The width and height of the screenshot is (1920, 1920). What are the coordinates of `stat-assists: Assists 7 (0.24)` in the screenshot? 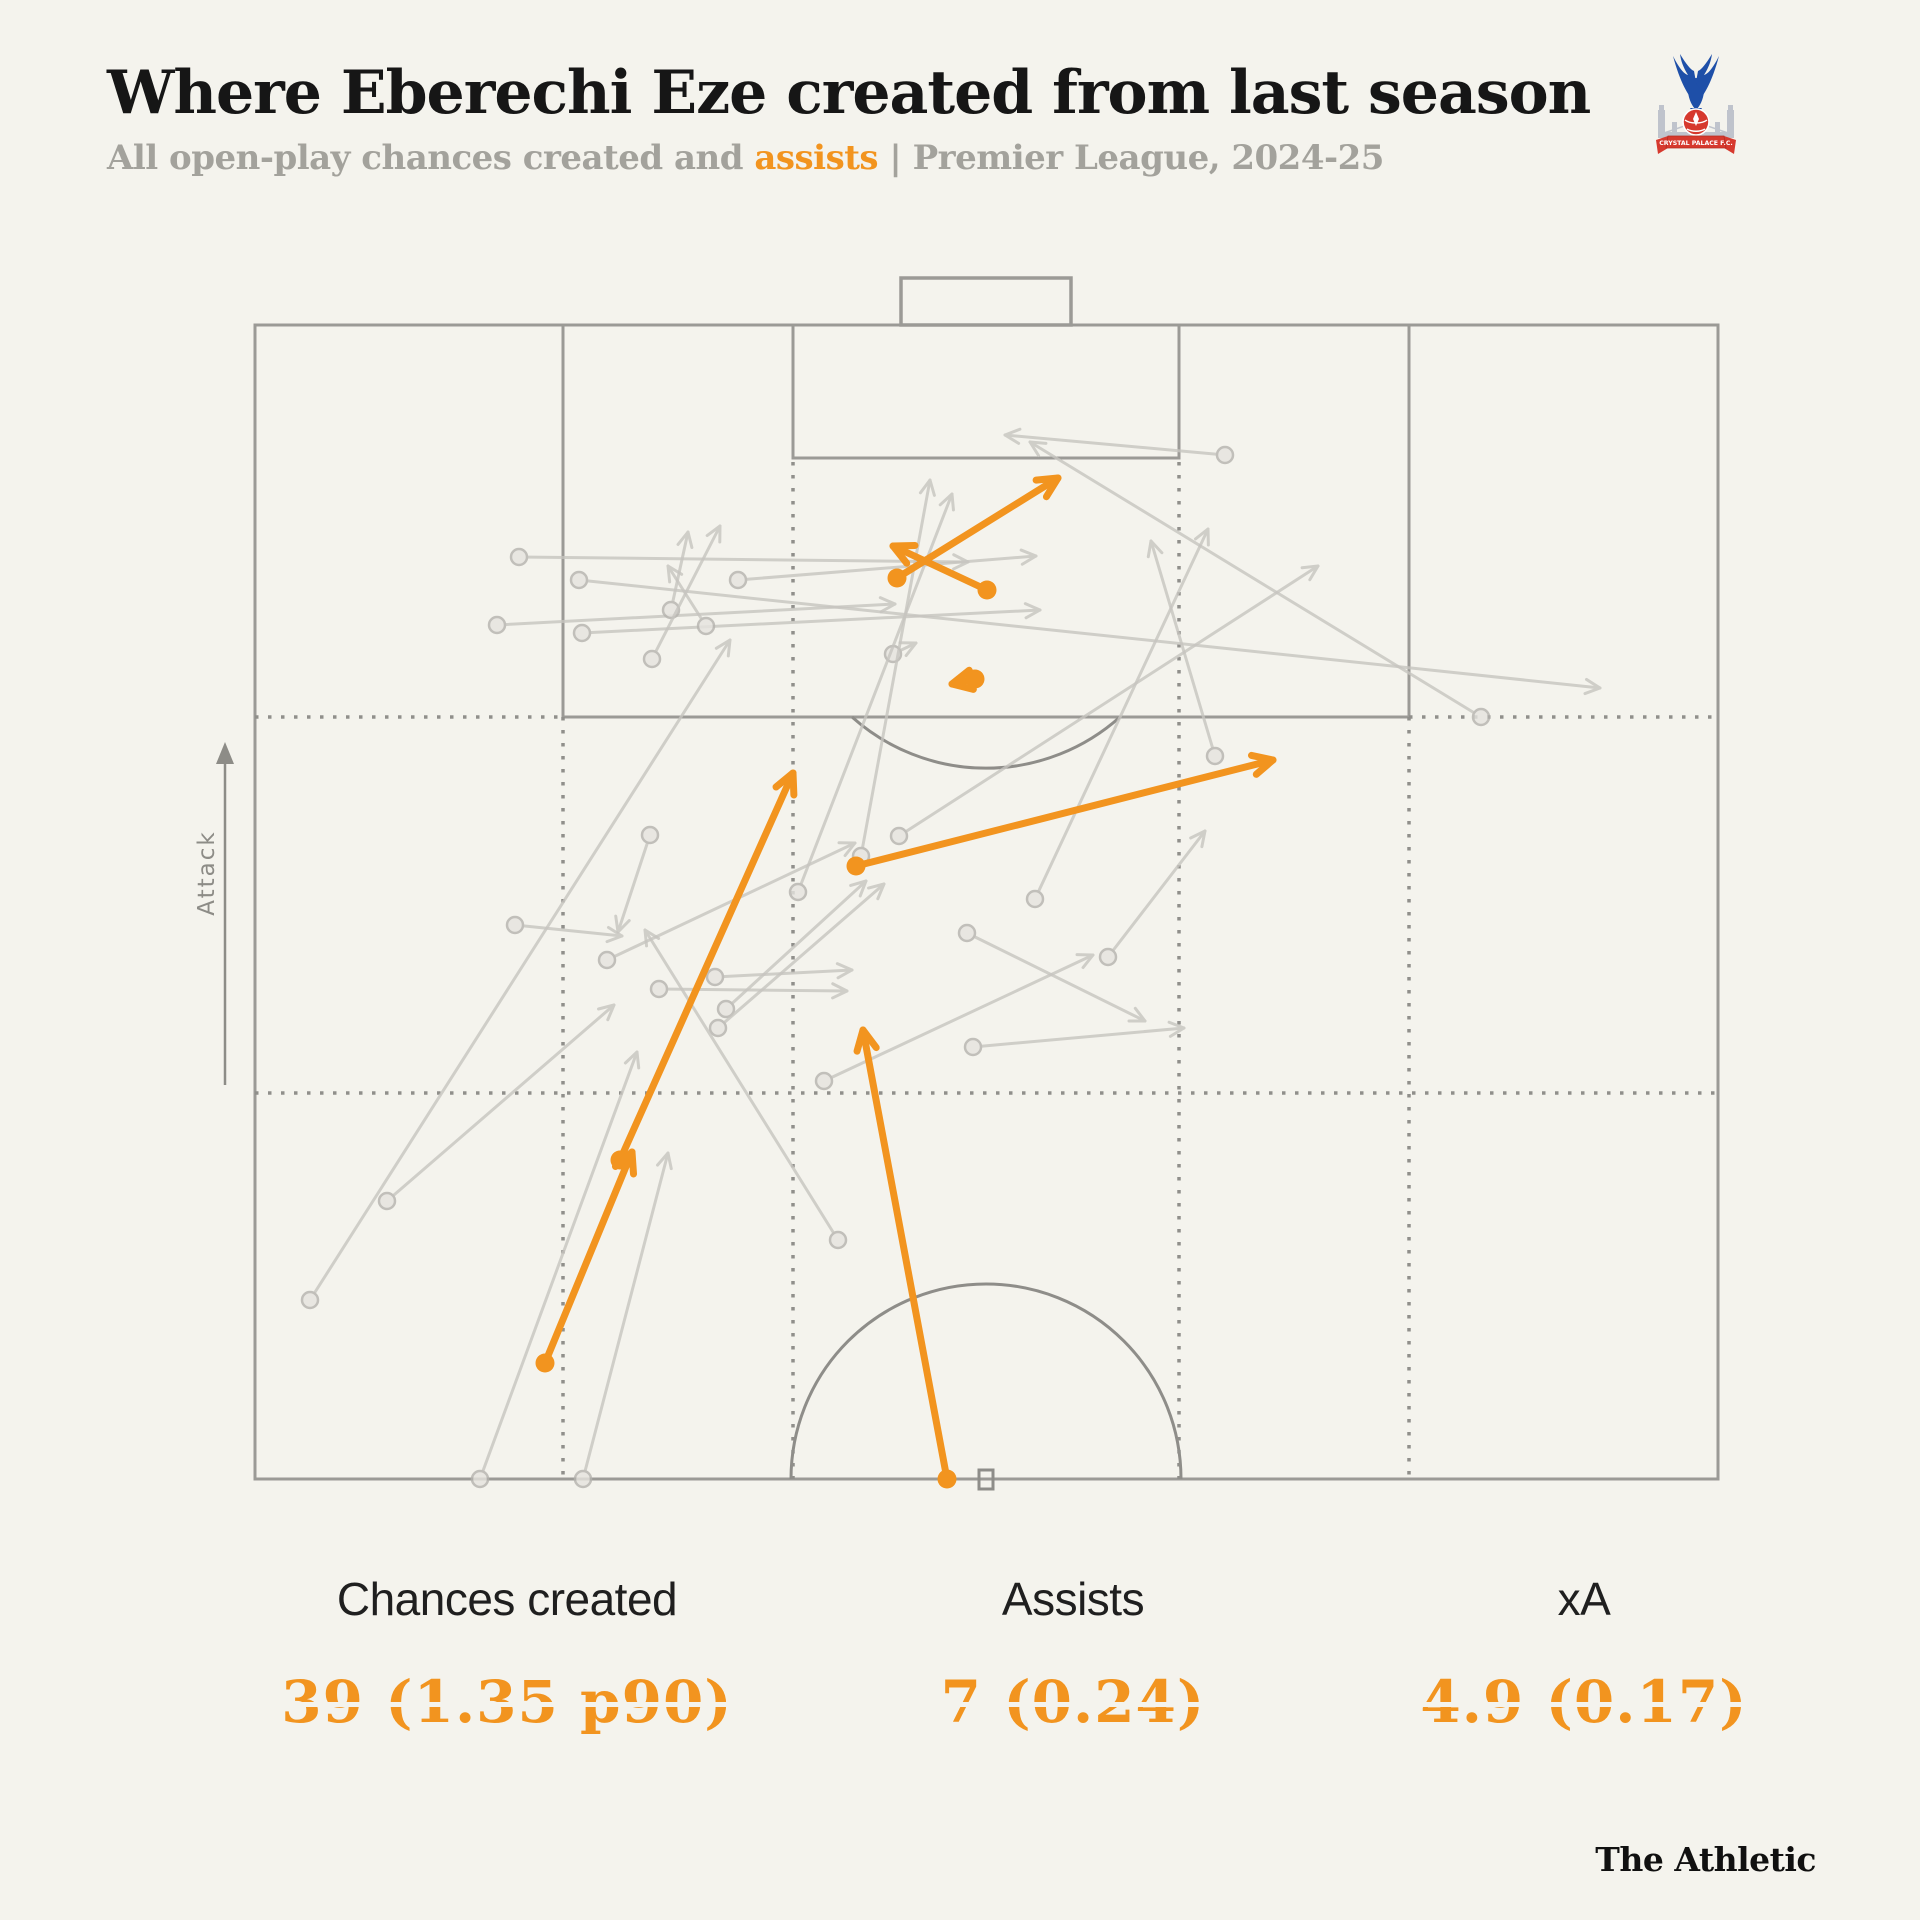 It's located at (1073, 1654).